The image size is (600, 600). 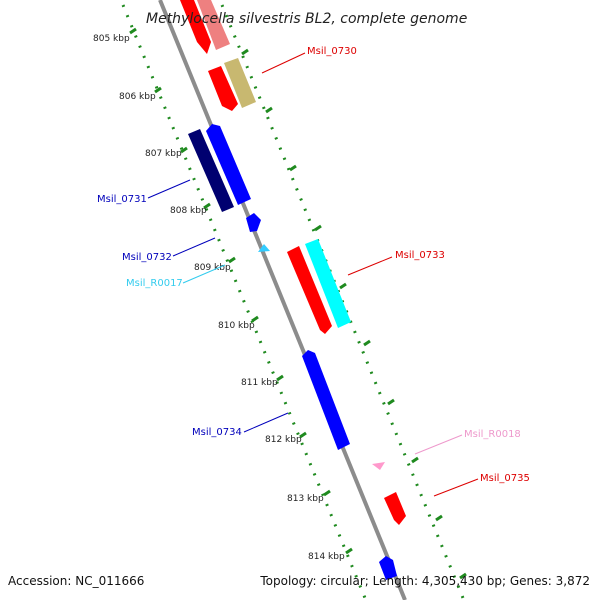 What do you see at coordinates (305, 499) in the screenshot?
I see `kbp-label: 813 kbp` at bounding box center [305, 499].